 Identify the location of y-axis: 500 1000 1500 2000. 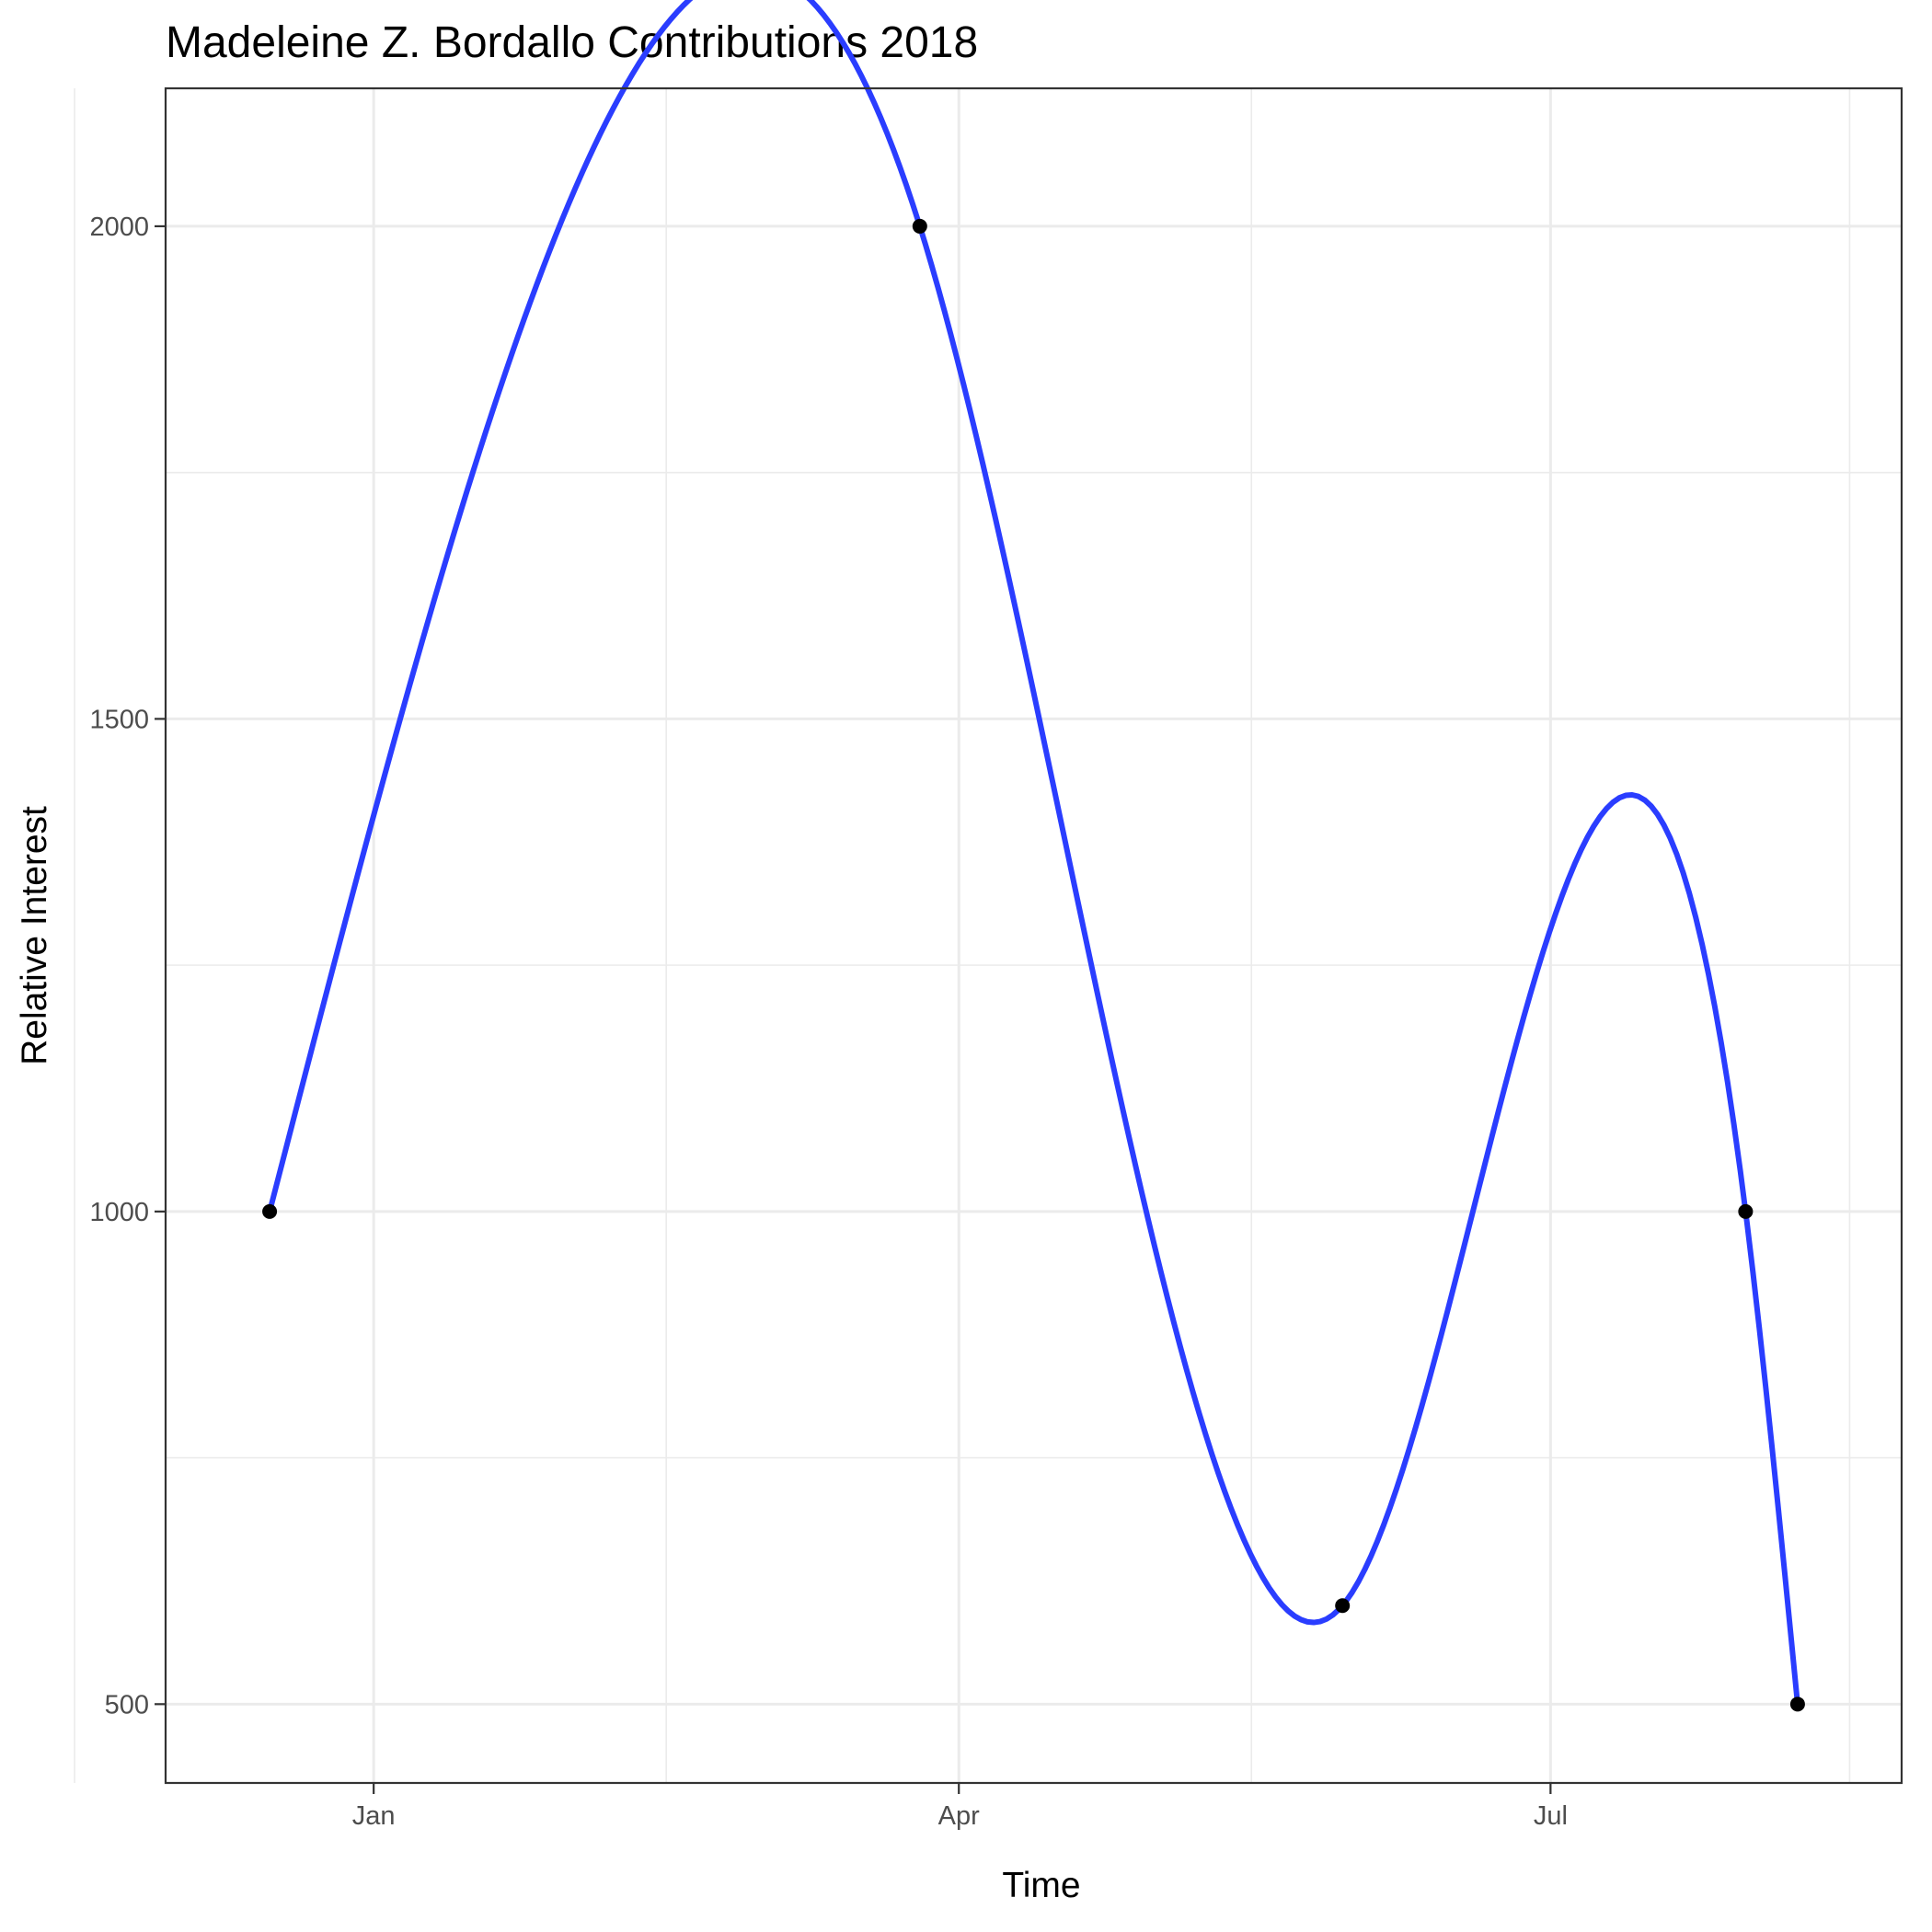
(127, 966).